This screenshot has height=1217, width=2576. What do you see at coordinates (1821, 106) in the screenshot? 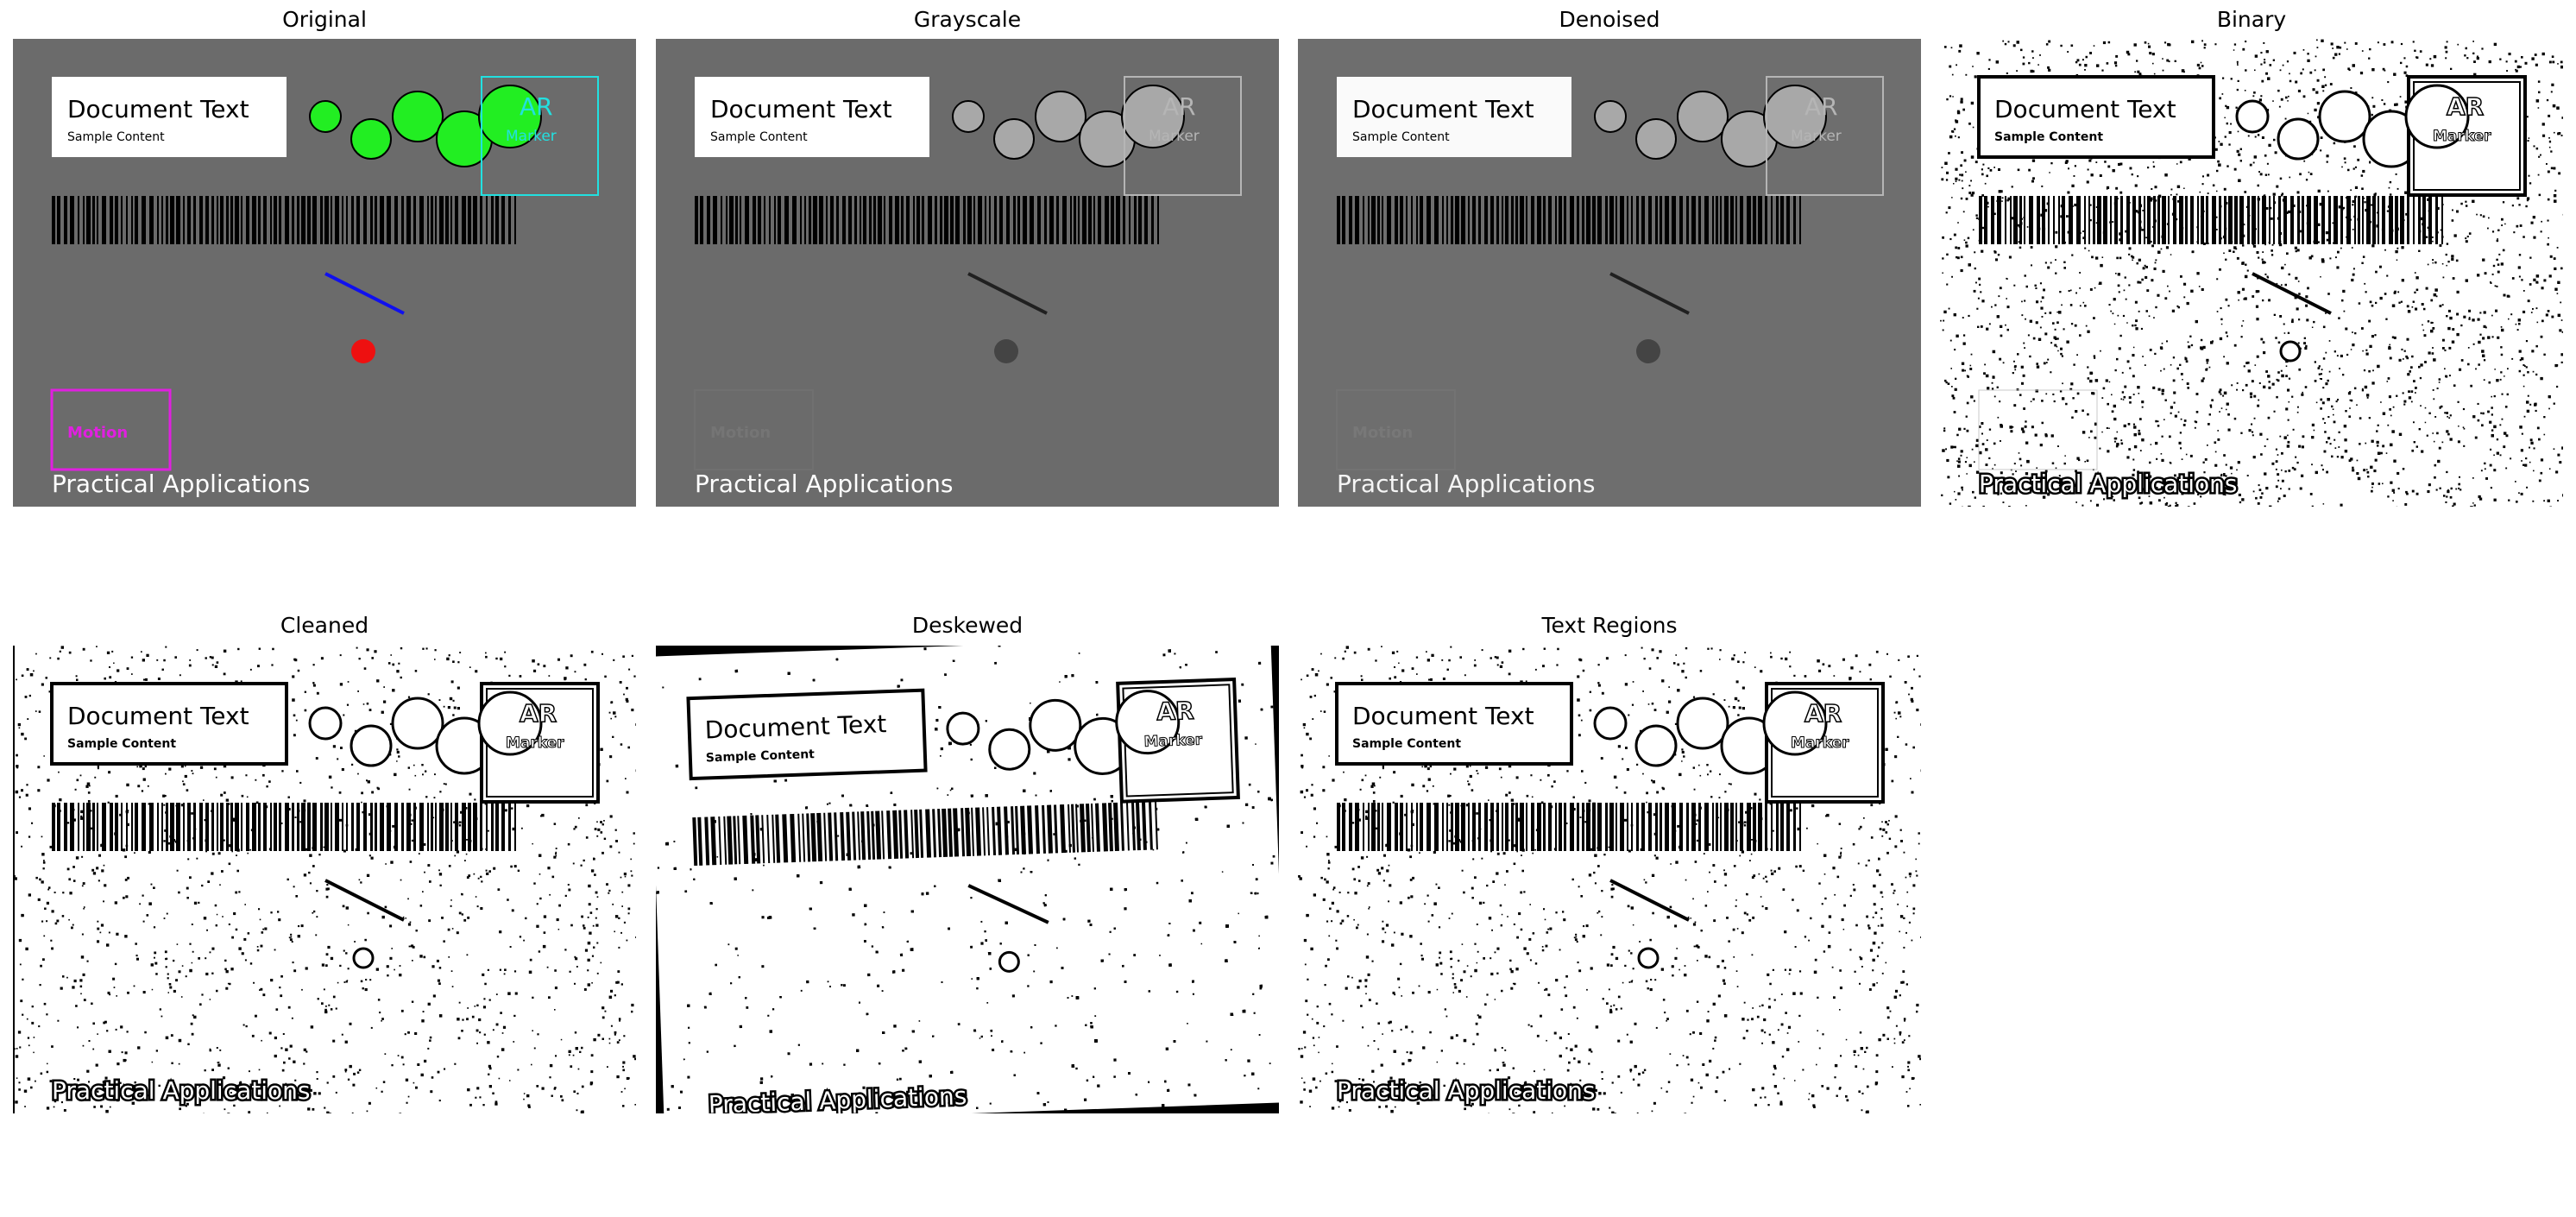
I see `ar-marker-label: AR` at bounding box center [1821, 106].